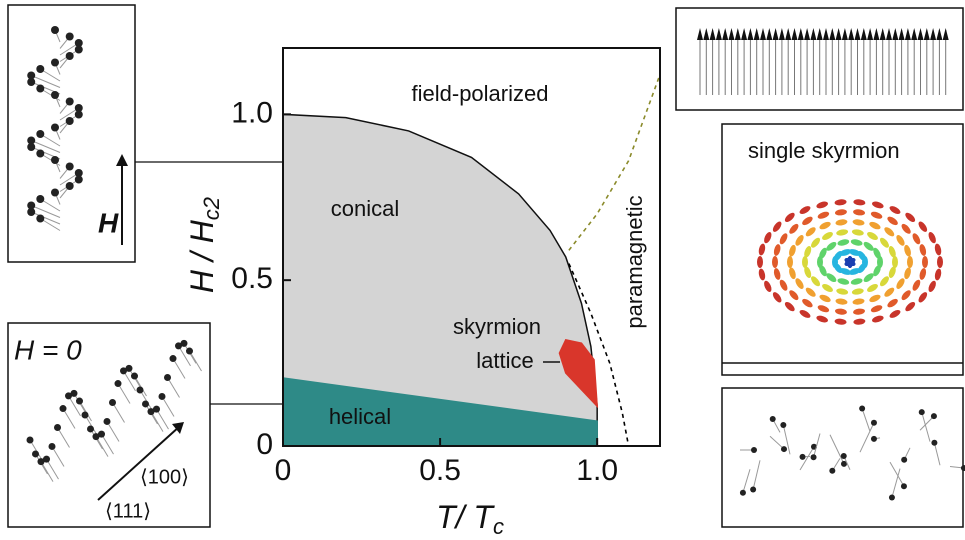 The height and width of the screenshot is (540, 965). What do you see at coordinates (504, 360) in the screenshot?
I see `annotation: lattice` at bounding box center [504, 360].